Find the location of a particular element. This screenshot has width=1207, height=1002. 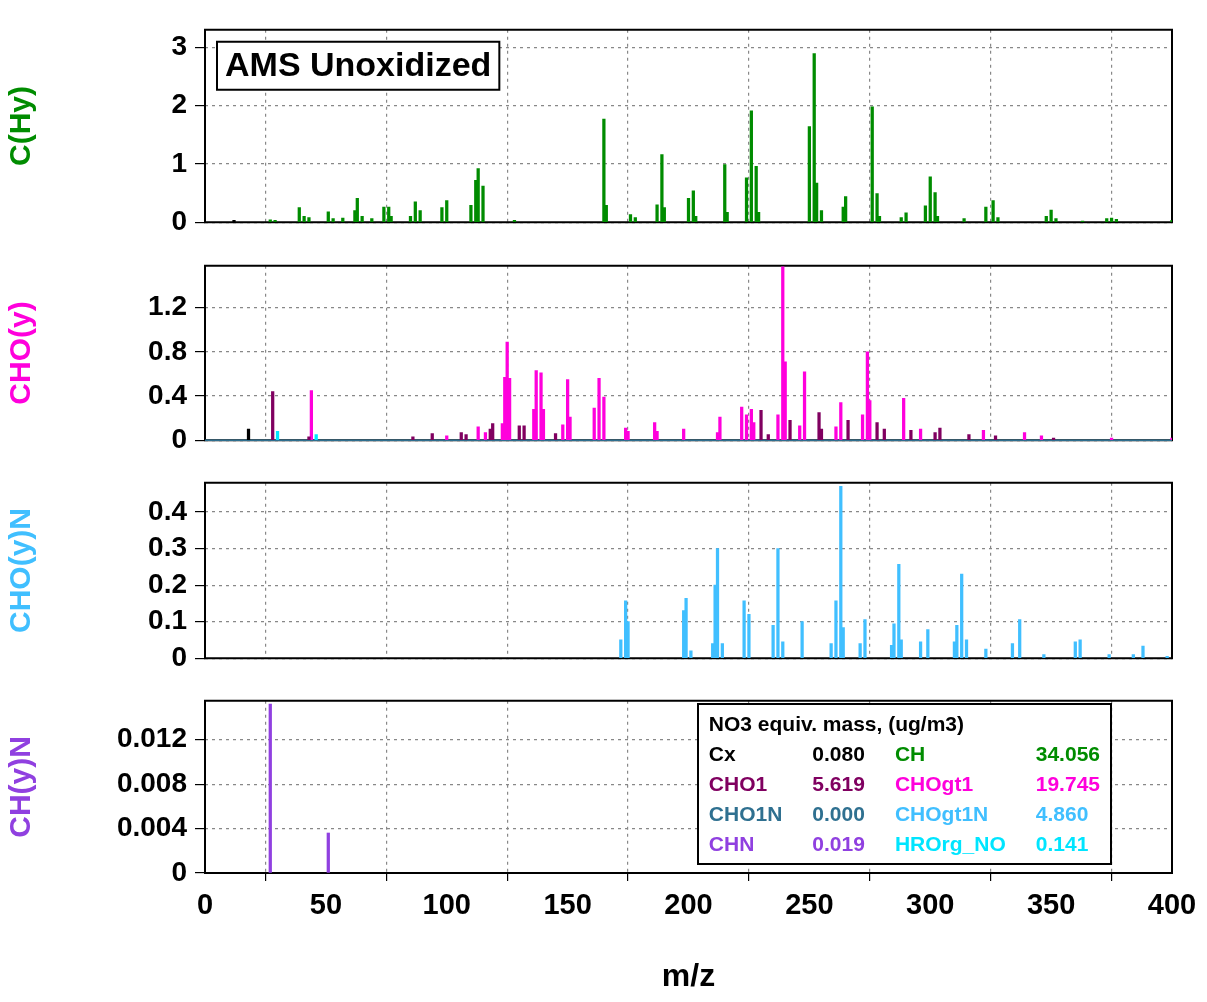

y-tick-label: 3 is located at coordinates (179, 46).